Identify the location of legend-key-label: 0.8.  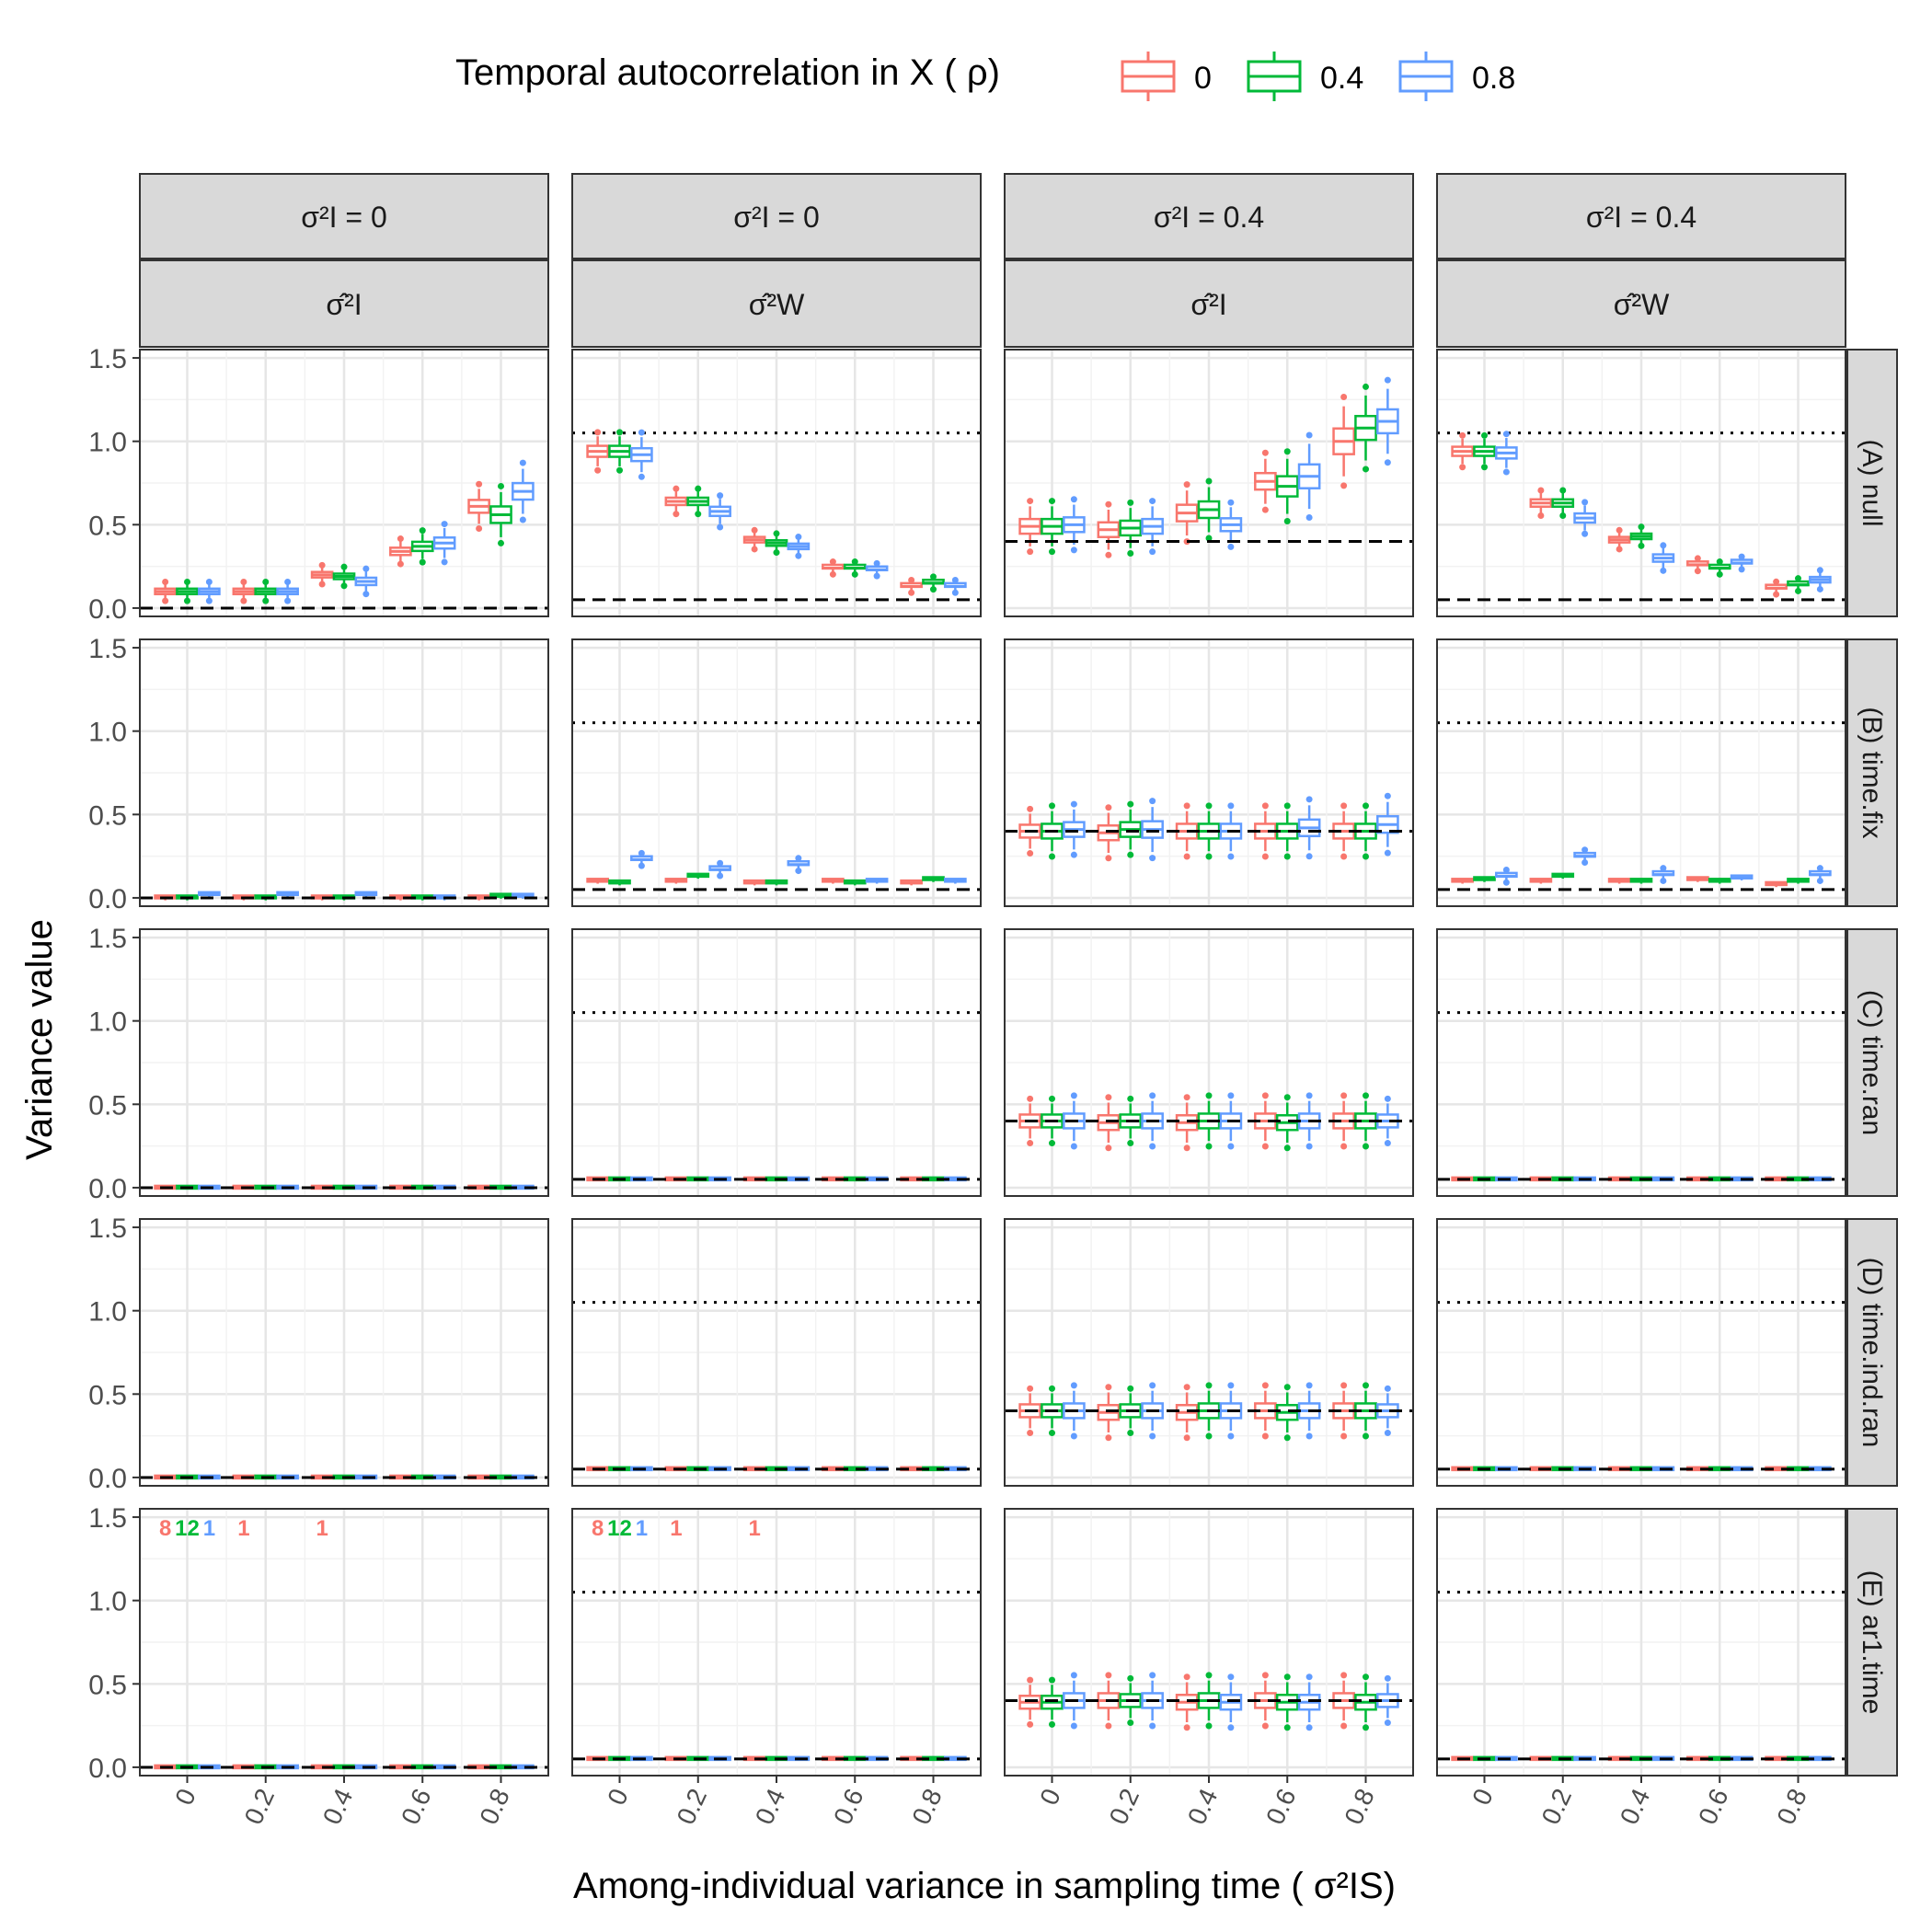
(1493, 78).